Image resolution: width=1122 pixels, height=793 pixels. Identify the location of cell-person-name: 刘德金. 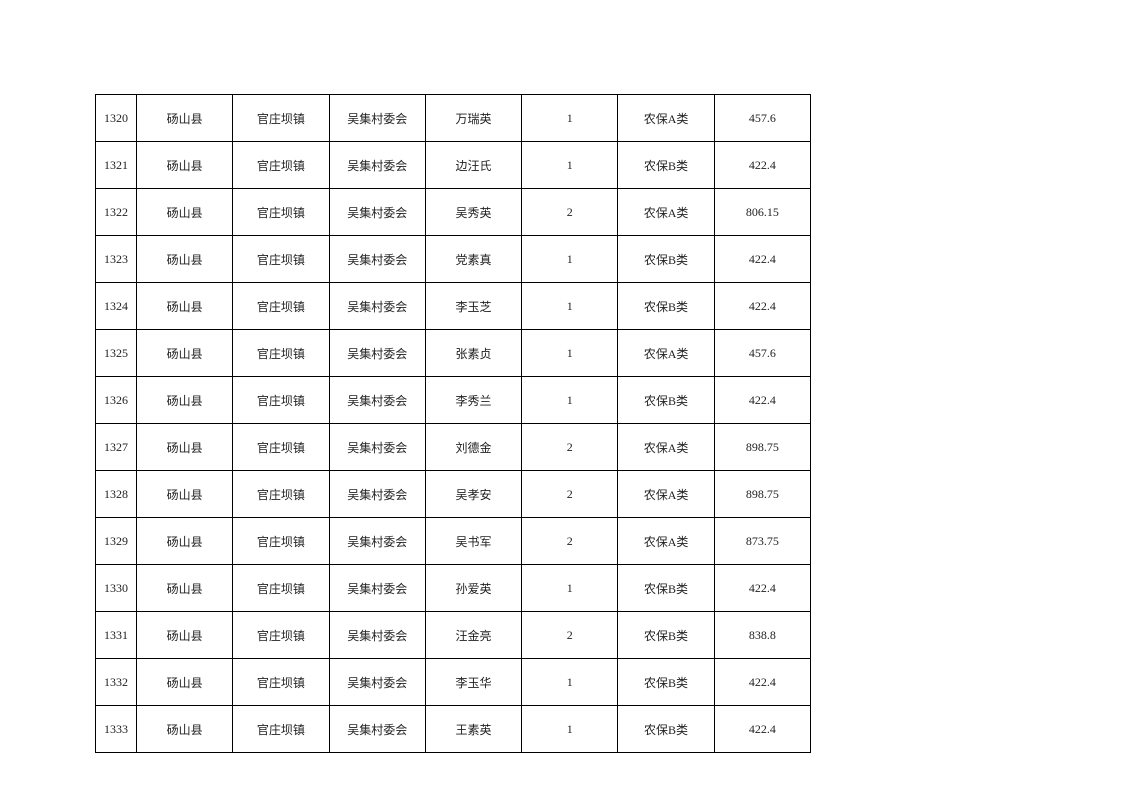
(473, 447).